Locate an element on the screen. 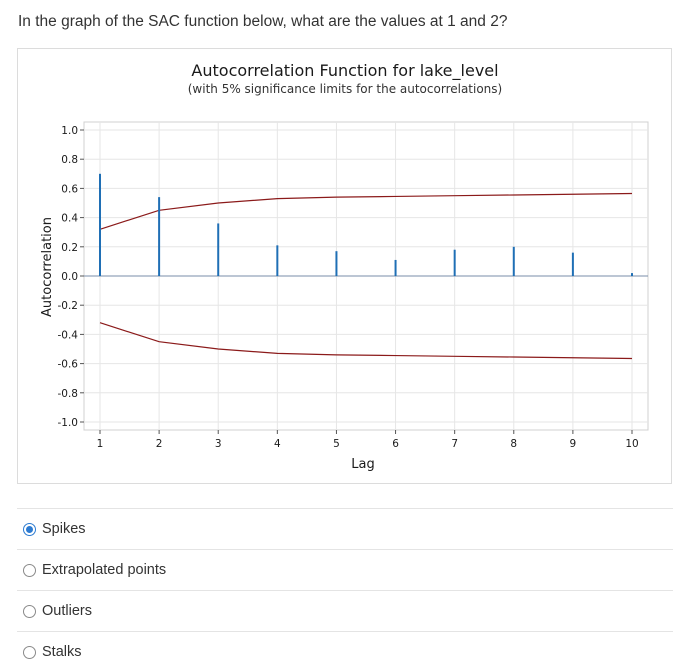 This screenshot has height=672, width=674. y-tick-label: -0.2 is located at coordinates (68, 306).